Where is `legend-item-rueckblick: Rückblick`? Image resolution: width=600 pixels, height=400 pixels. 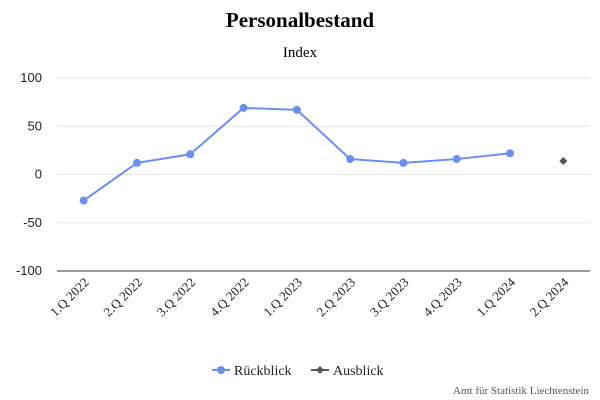 legend-item-rueckblick: Rückblick is located at coordinates (252, 371).